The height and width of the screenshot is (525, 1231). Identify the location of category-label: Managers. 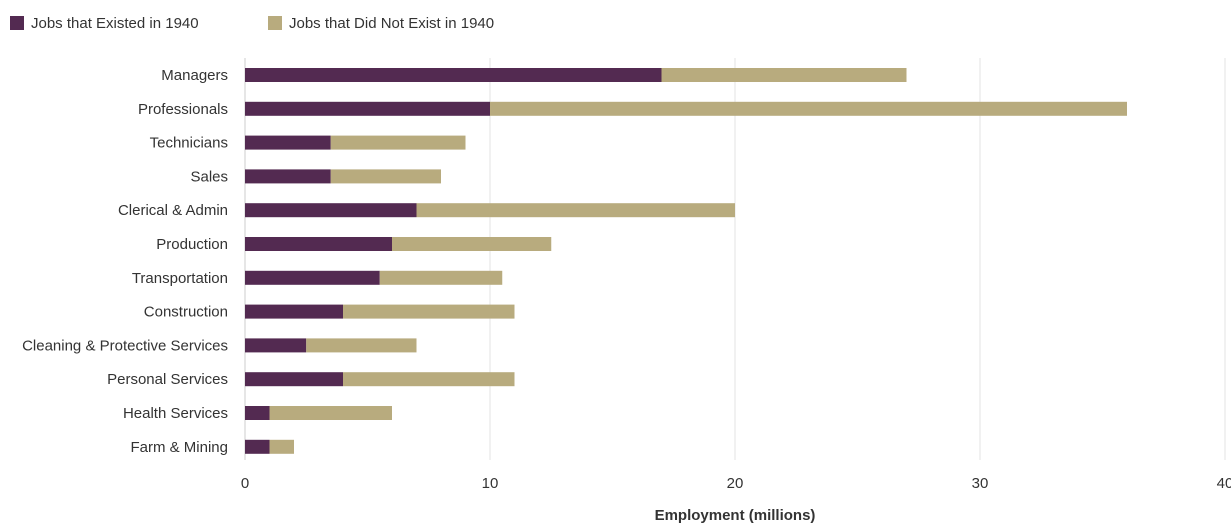
(194, 75).